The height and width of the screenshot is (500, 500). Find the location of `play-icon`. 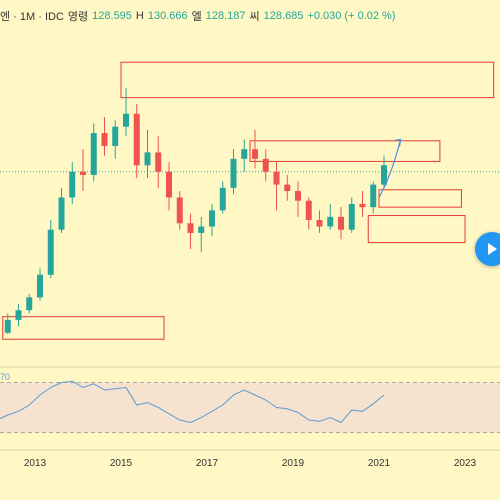

play-icon is located at coordinates (492, 249).